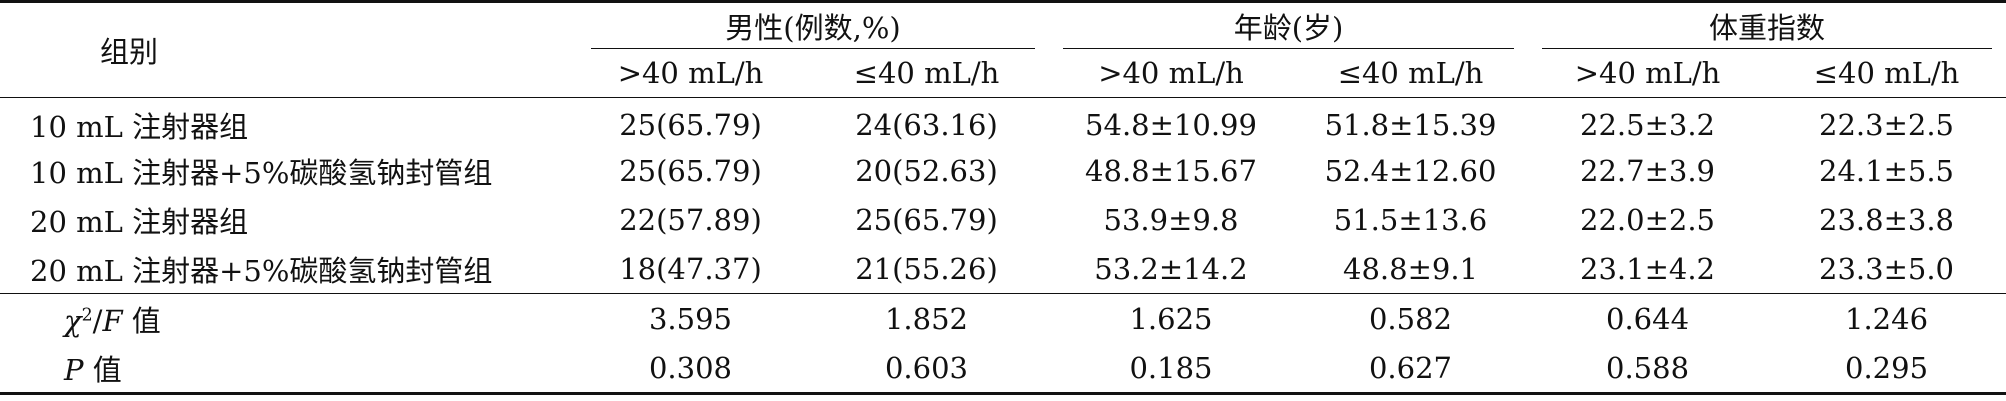 The width and height of the screenshot is (2006, 401). I want to click on stat-label-chi-f: χ2/F 值, so click(288, 318).